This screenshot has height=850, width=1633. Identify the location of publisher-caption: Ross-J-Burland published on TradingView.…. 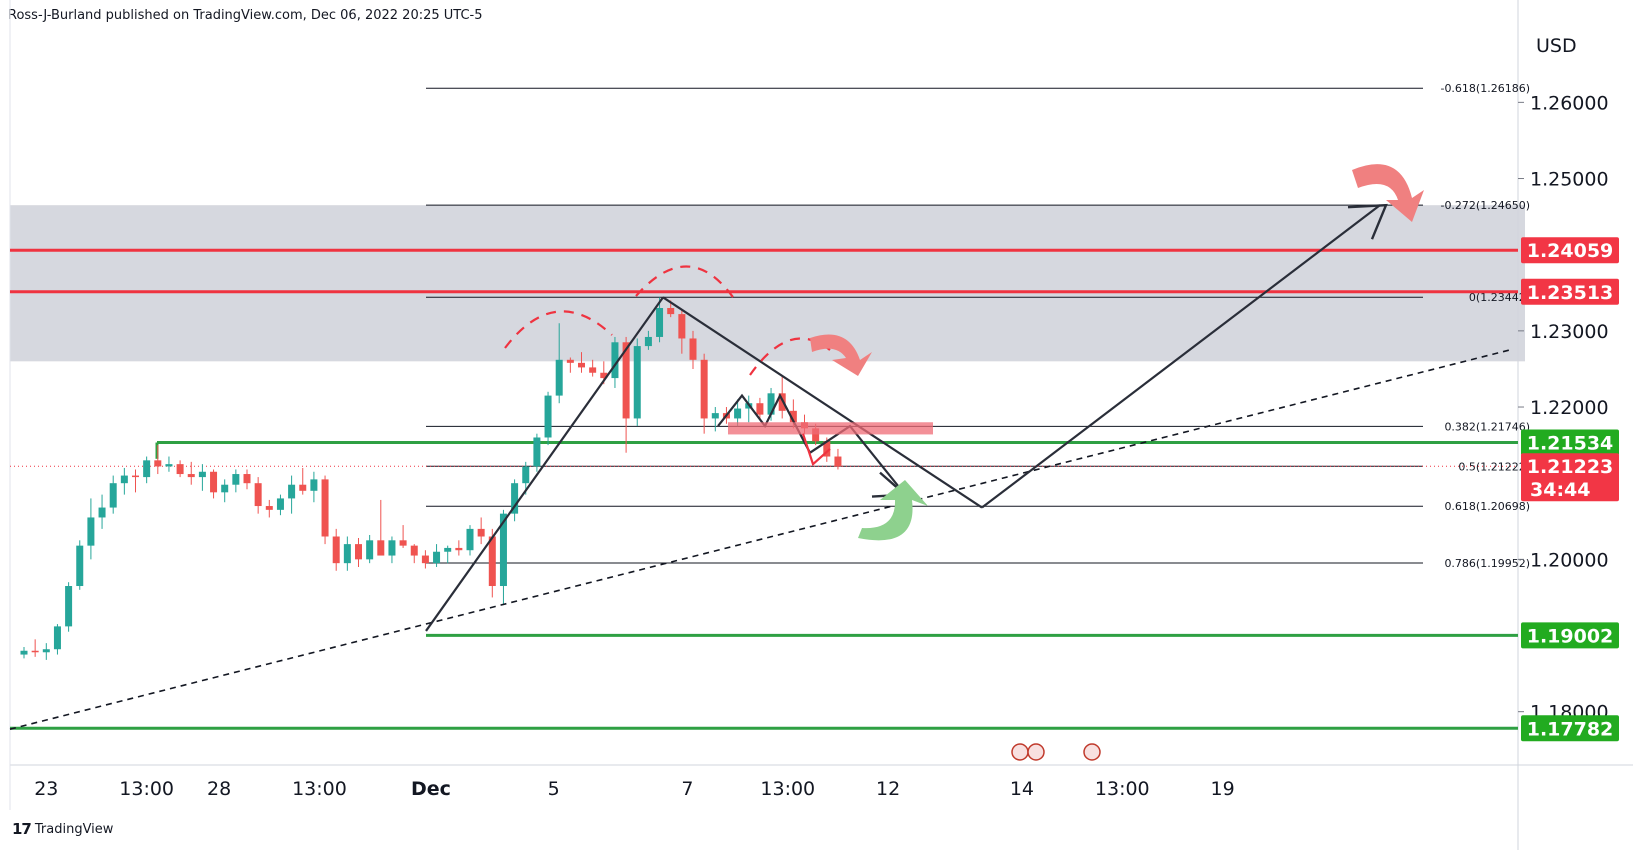
(245, 15).